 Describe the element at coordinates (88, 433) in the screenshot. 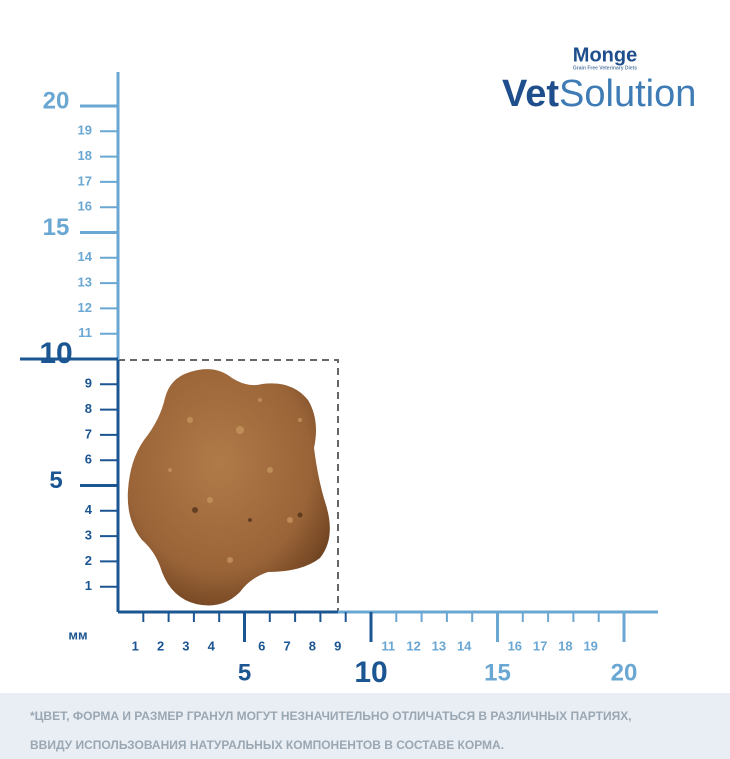

I see `y-tick-label: 7` at that location.